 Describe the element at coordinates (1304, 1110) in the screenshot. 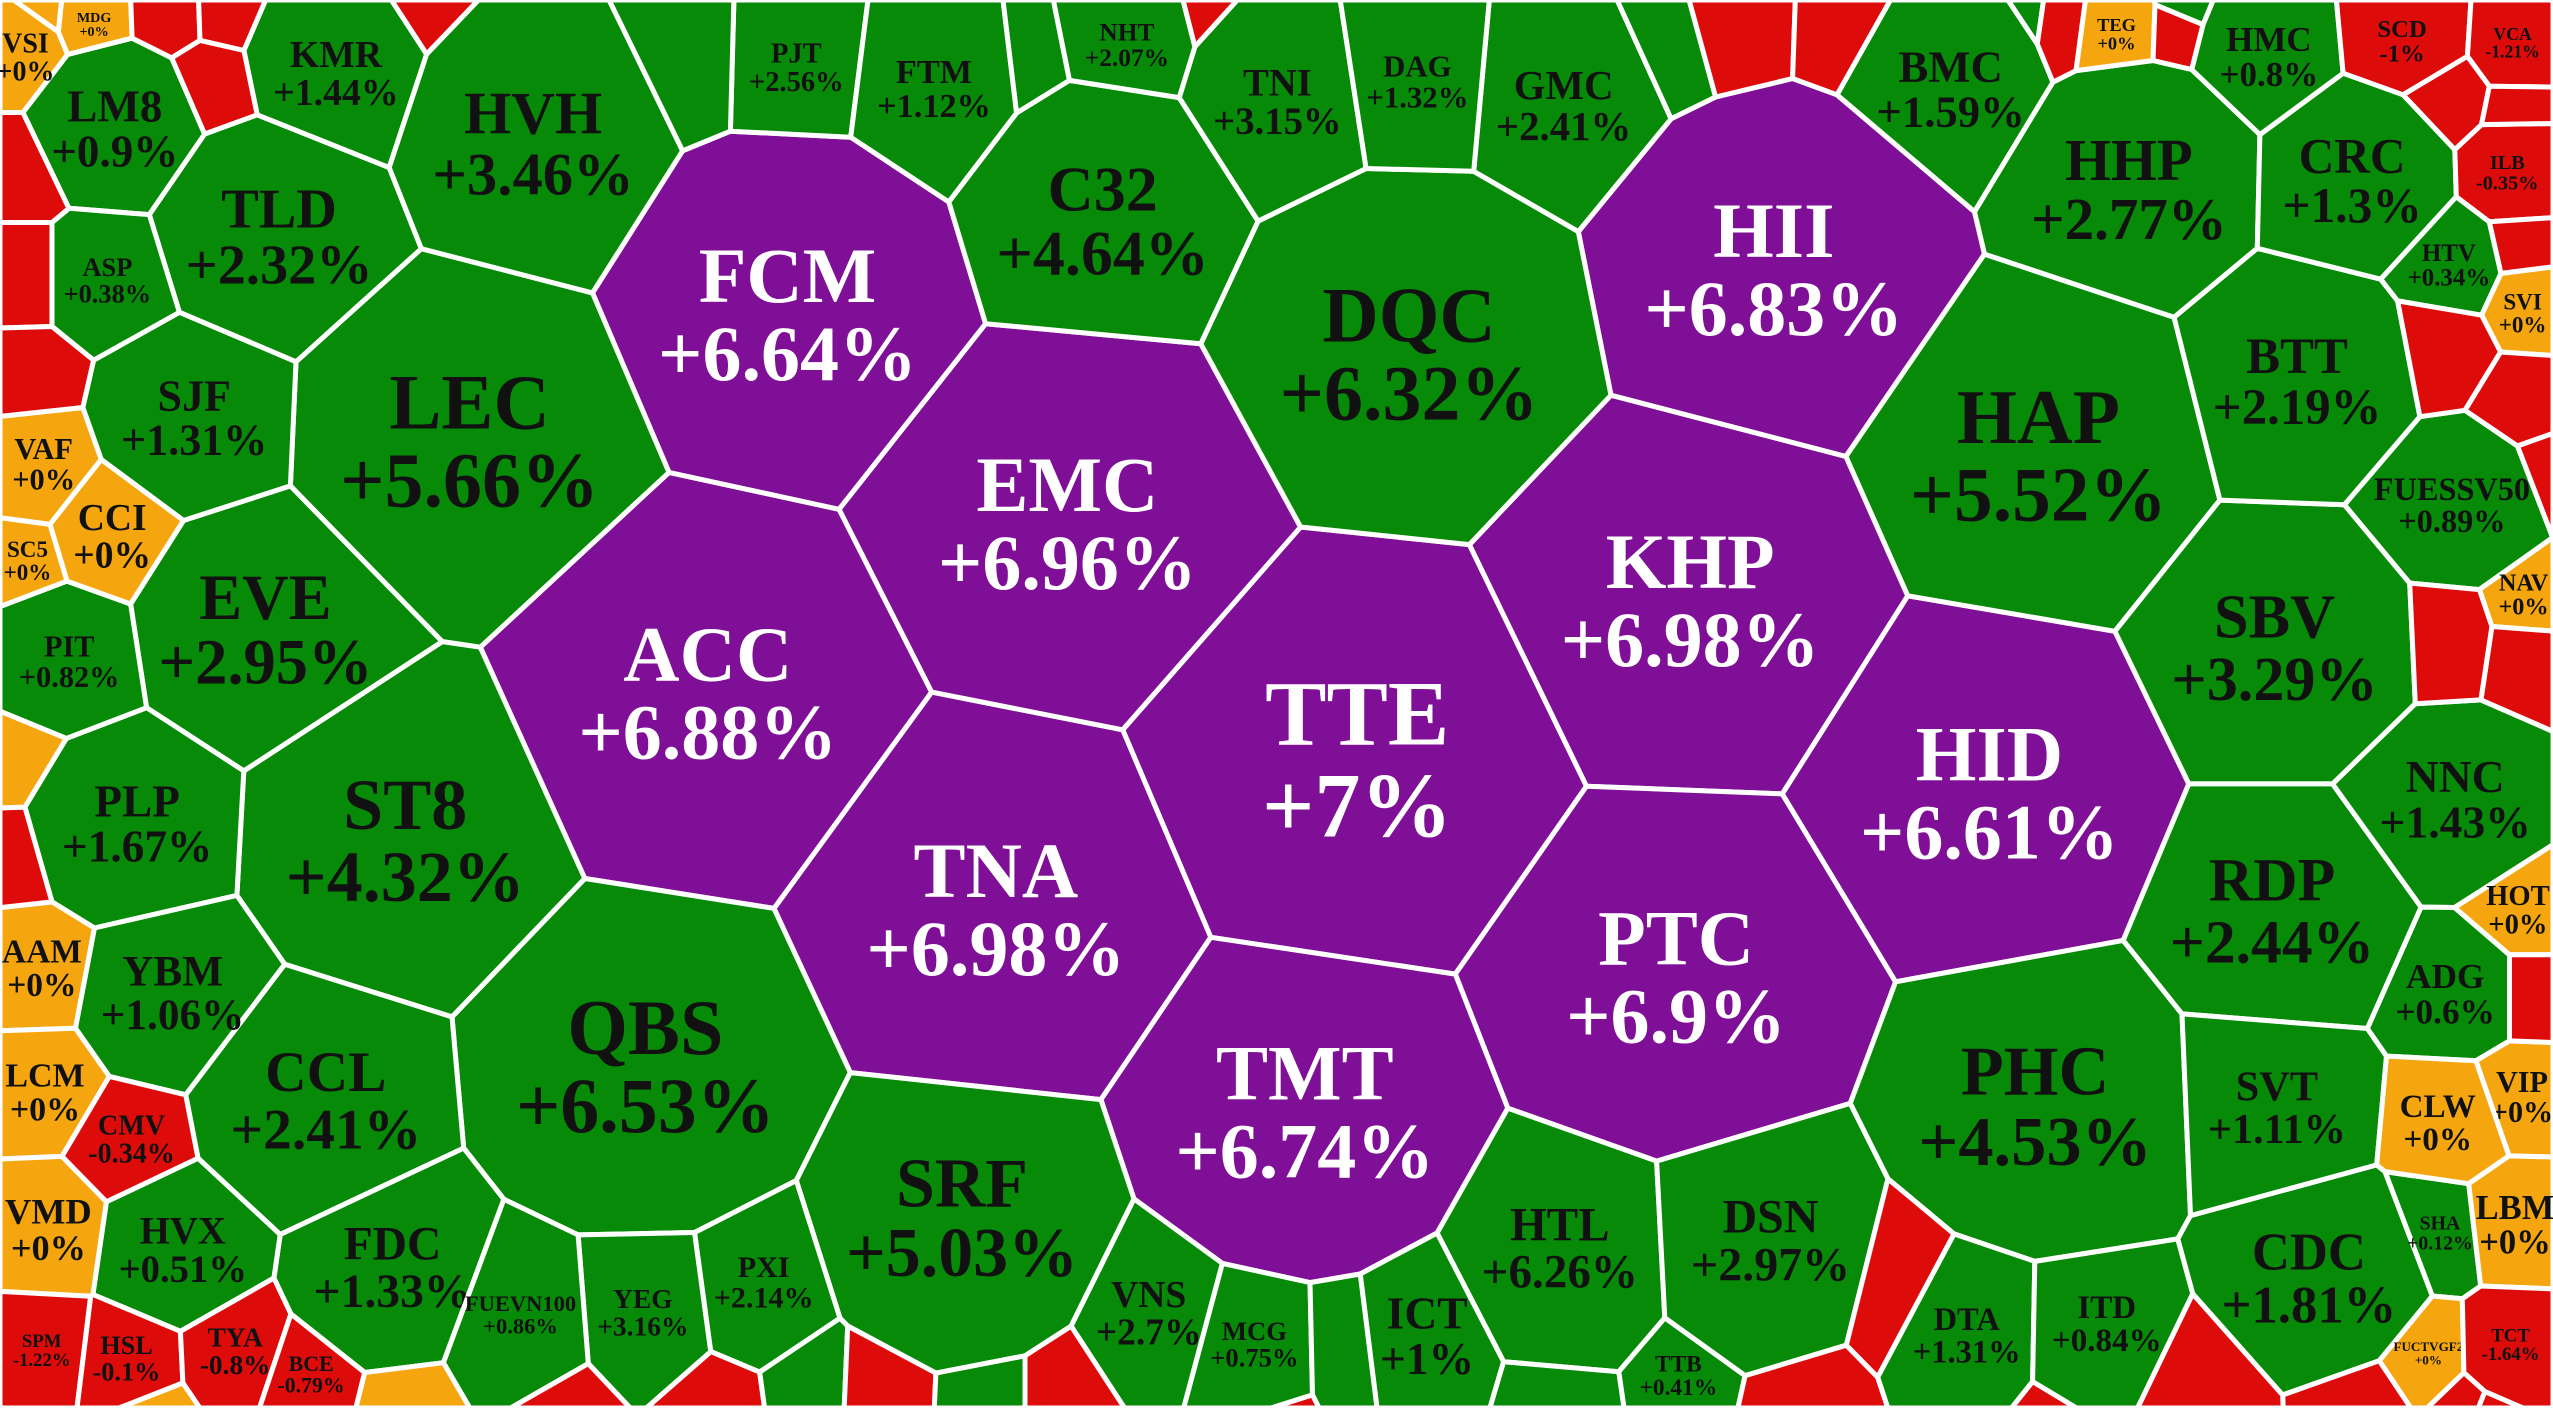

I see `heatmap-cell-tmt: TMT+6.74%` at that location.